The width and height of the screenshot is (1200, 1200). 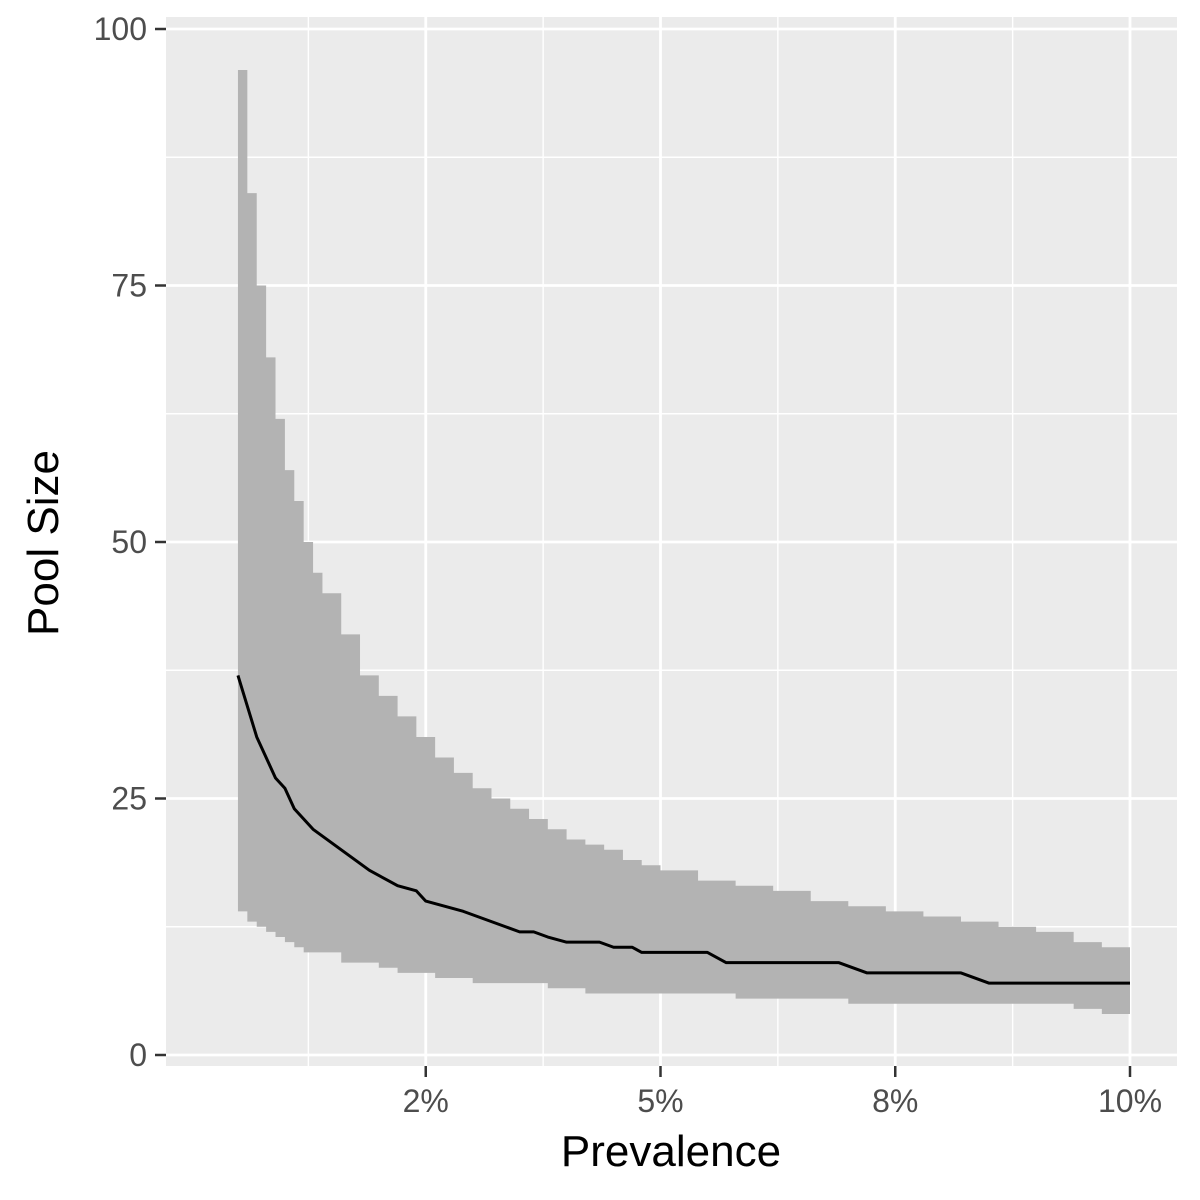 I want to click on y-axis: 0 25 50 75 100, so click(x=130, y=542).